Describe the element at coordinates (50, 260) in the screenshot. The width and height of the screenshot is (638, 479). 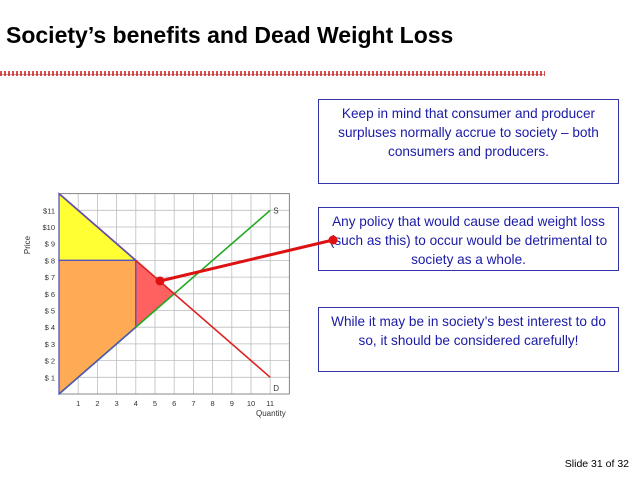
I see `y-tick-label: $ 8` at that location.